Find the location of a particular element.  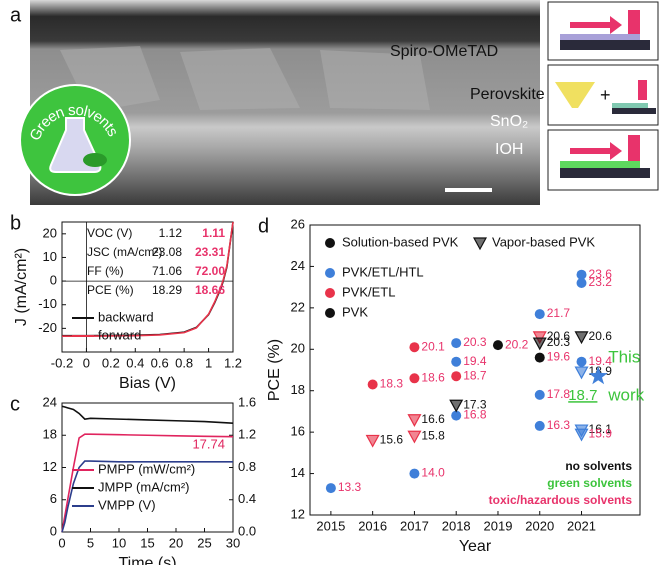

point-label: 18.7 is located at coordinates (475, 375).